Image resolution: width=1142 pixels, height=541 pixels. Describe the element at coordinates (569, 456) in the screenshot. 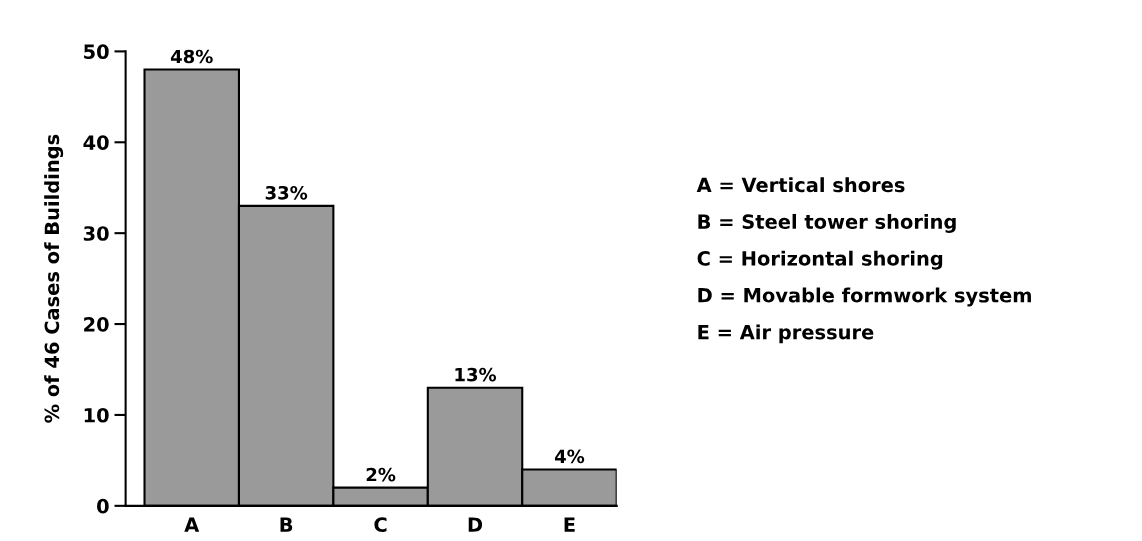

I see `data-label: 4%` at that location.